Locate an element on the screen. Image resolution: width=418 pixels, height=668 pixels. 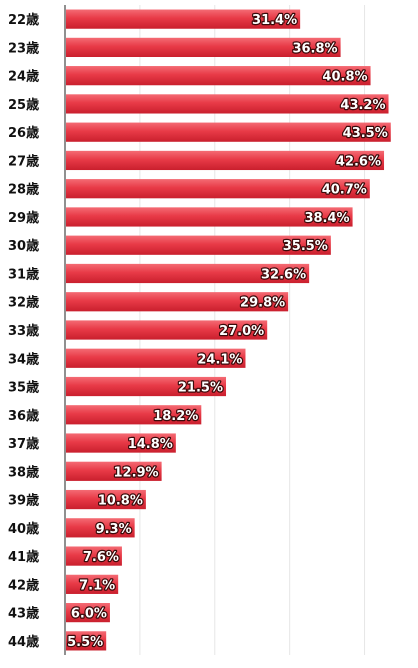
value-label: 21.5% is located at coordinates (200, 388).